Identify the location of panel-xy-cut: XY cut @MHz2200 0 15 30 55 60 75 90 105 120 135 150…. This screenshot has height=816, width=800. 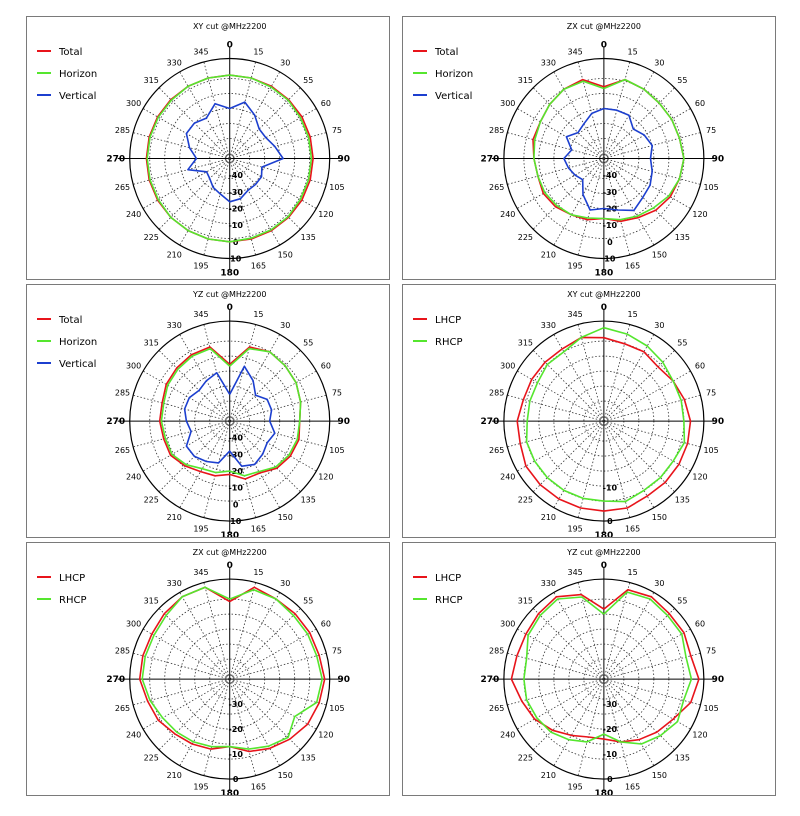
(208, 148).